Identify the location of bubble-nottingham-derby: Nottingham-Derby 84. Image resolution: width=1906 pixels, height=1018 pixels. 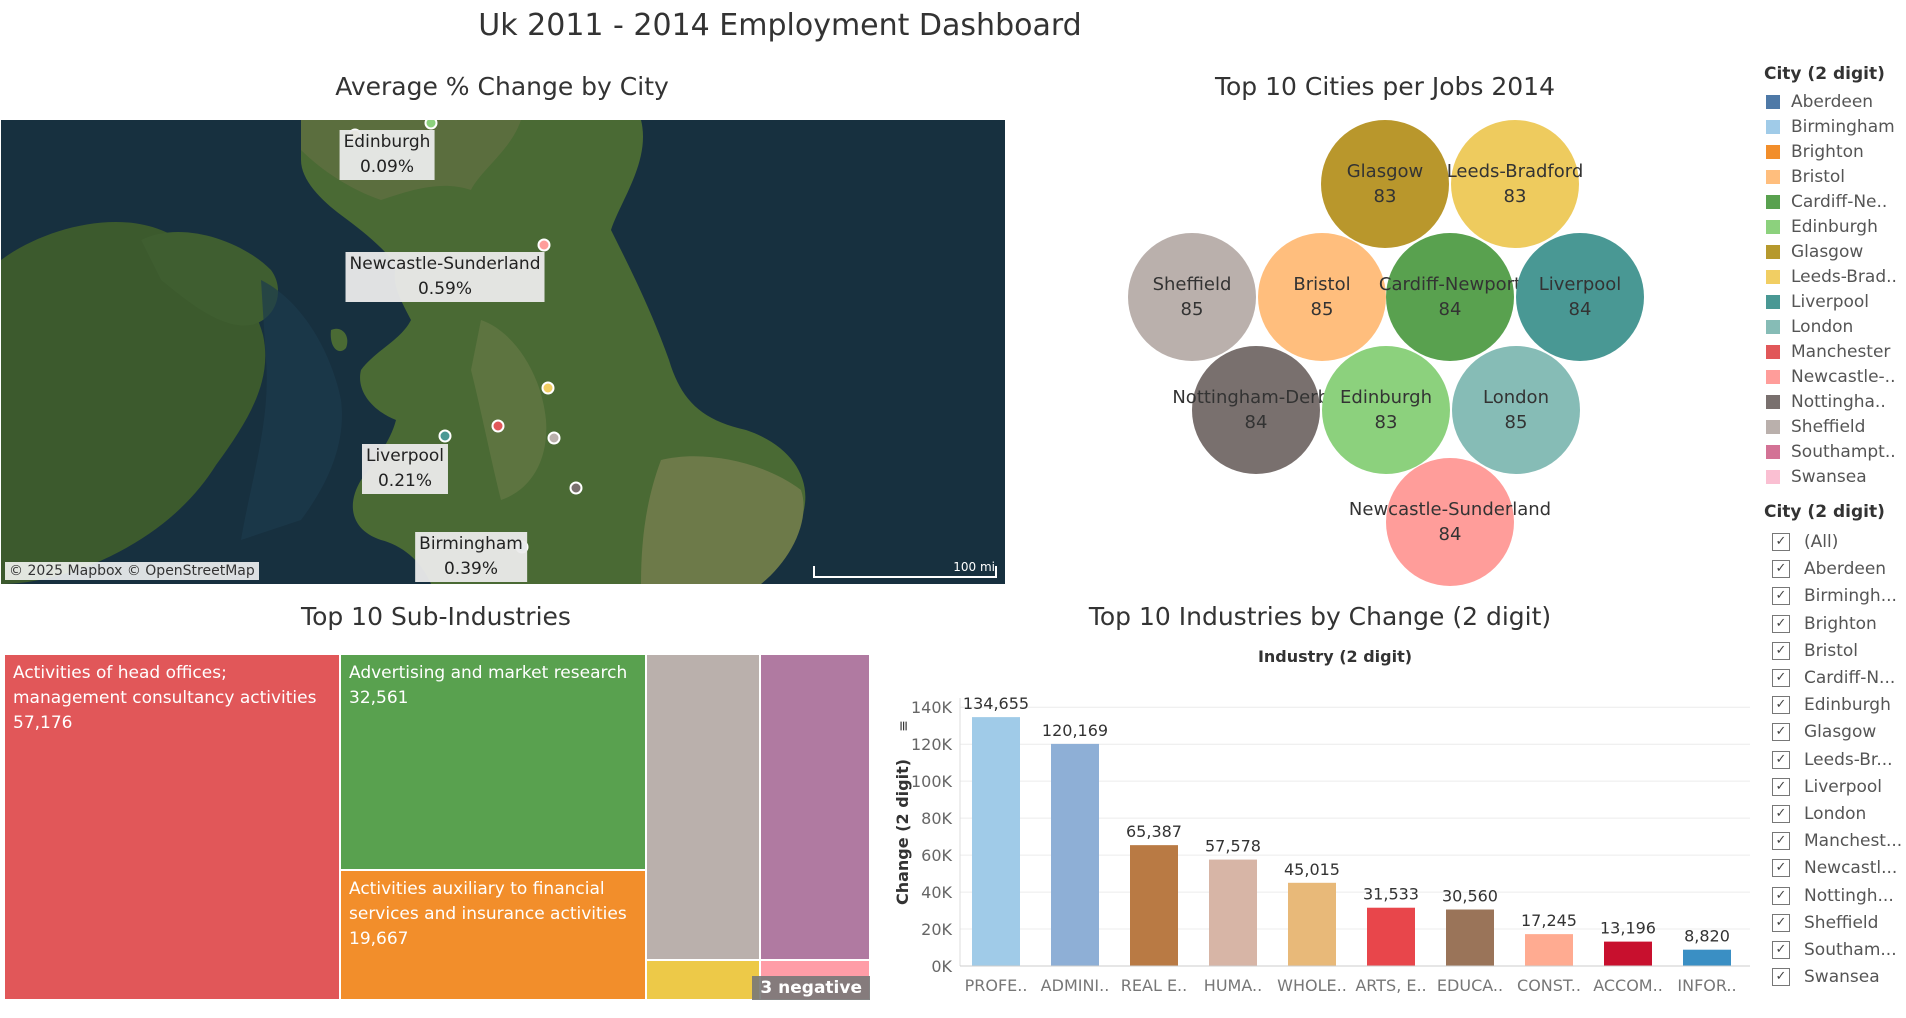
(1256, 410).